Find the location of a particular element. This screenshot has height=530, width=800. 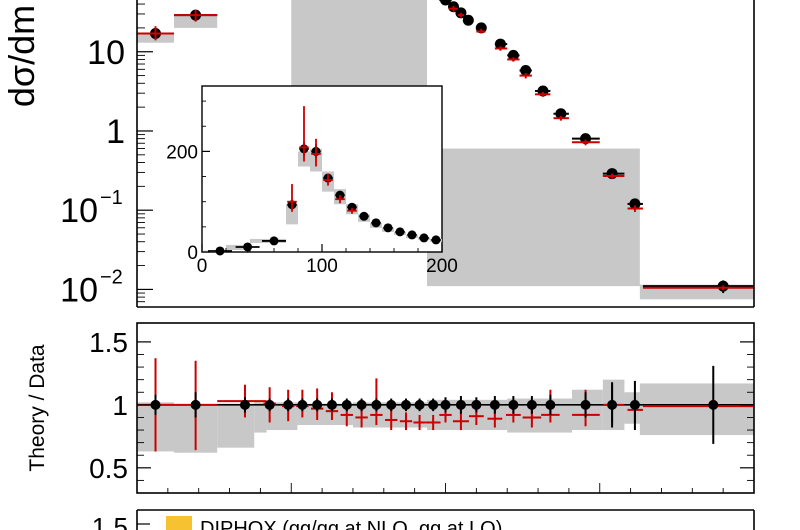

ratio-y-tick-label: 0.5 is located at coordinates (108, 468).